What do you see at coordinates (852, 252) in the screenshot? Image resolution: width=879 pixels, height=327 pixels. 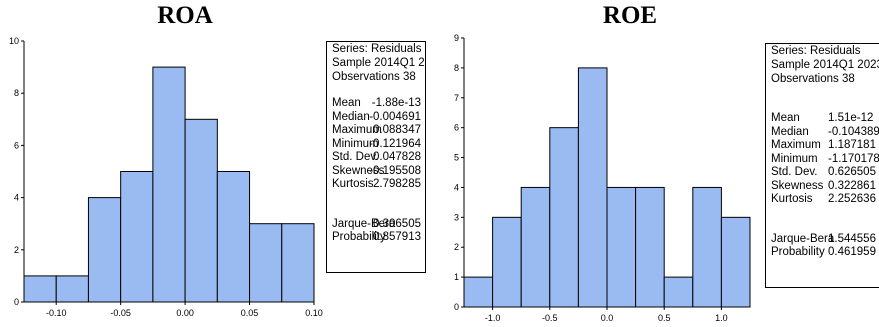 I see `stats-value: 0.461959` at bounding box center [852, 252].